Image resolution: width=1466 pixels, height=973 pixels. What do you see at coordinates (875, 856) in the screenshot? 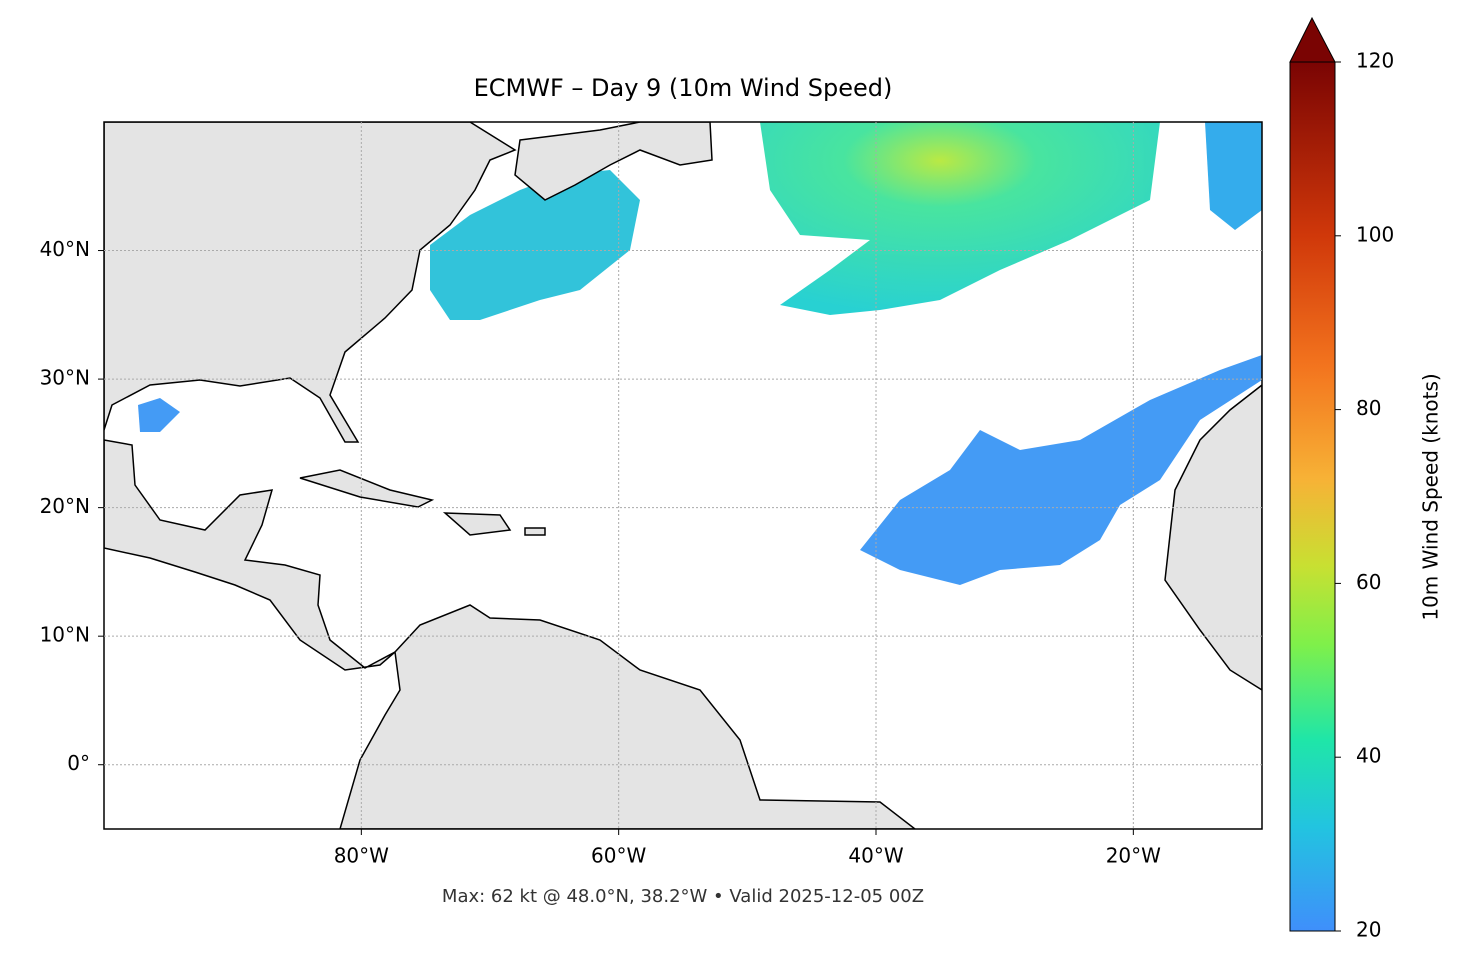
I see `x-tick-label: 40°W` at bounding box center [875, 856].